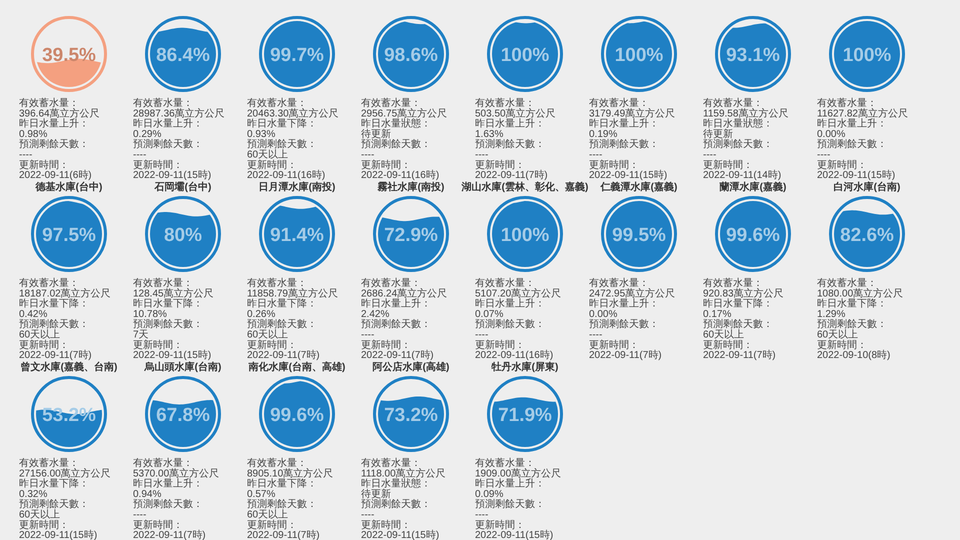  Describe the element at coordinates (753, 55) in the screenshot. I see `data-label: 93.1%` at that location.